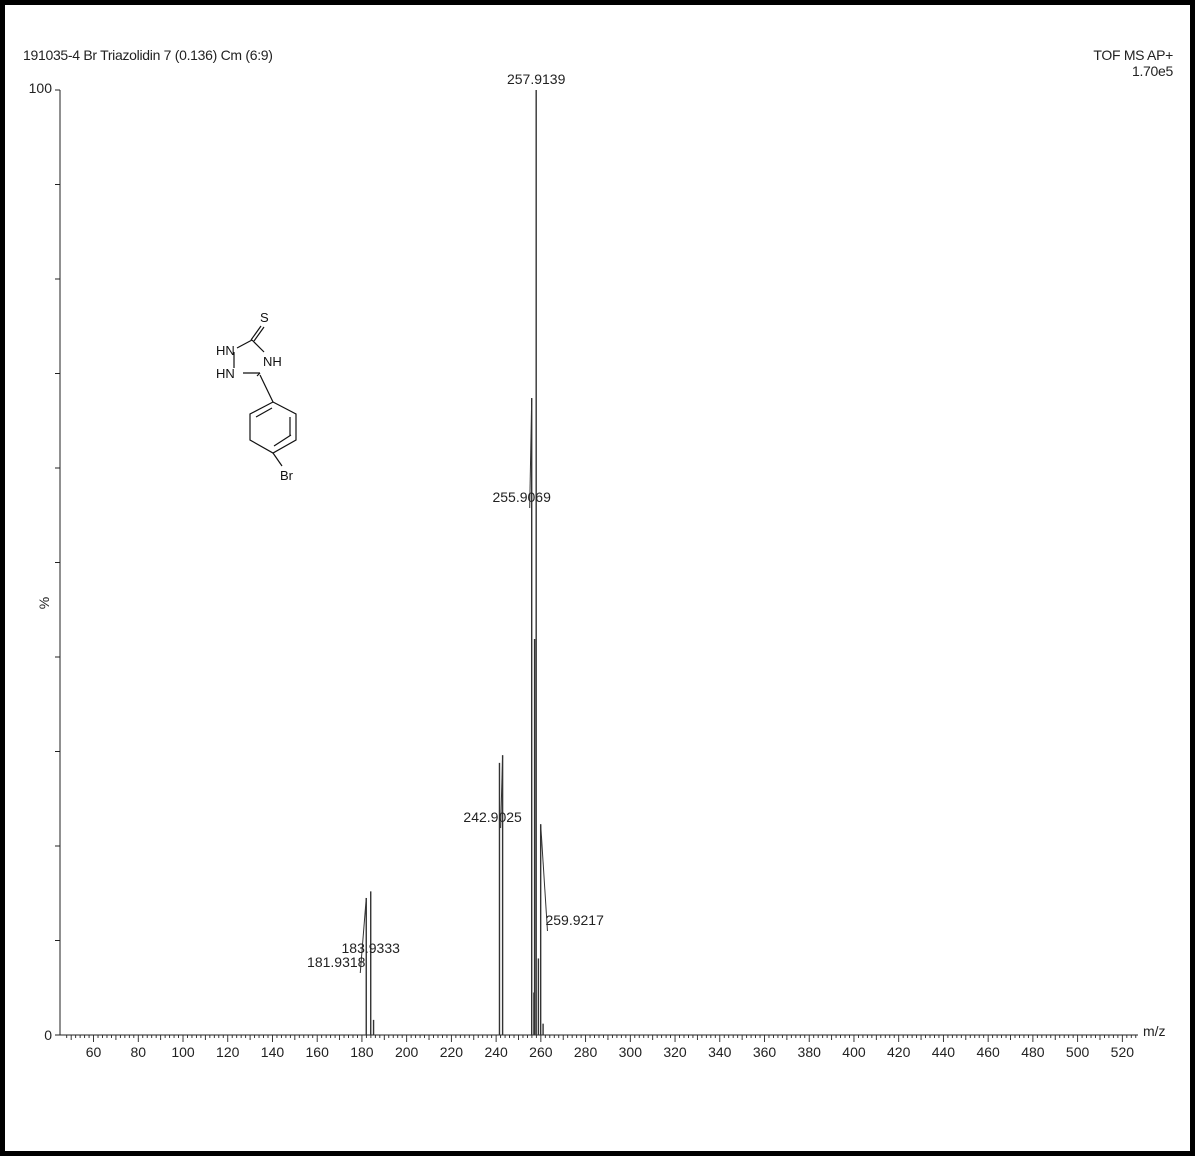  I want to click on sulfur-atom-label: S, so click(264, 317).